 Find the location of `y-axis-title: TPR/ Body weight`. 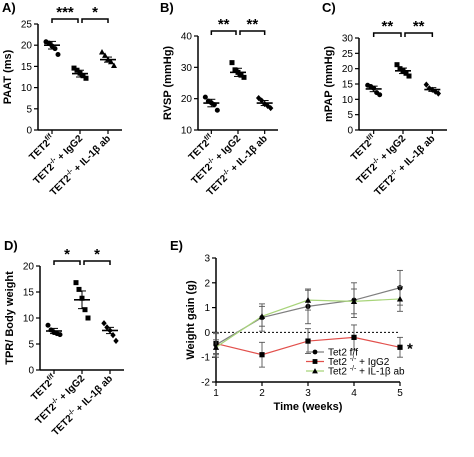

y-axis-title: TPR/ Body weight is located at coordinates (10, 318).